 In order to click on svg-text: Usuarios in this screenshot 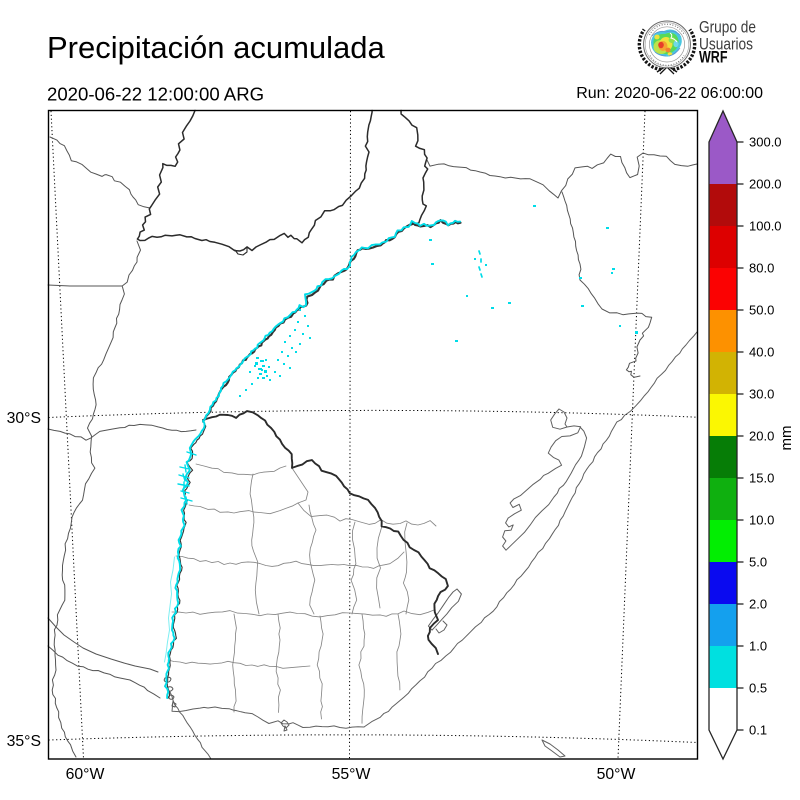, I will do `click(726, 44)`.